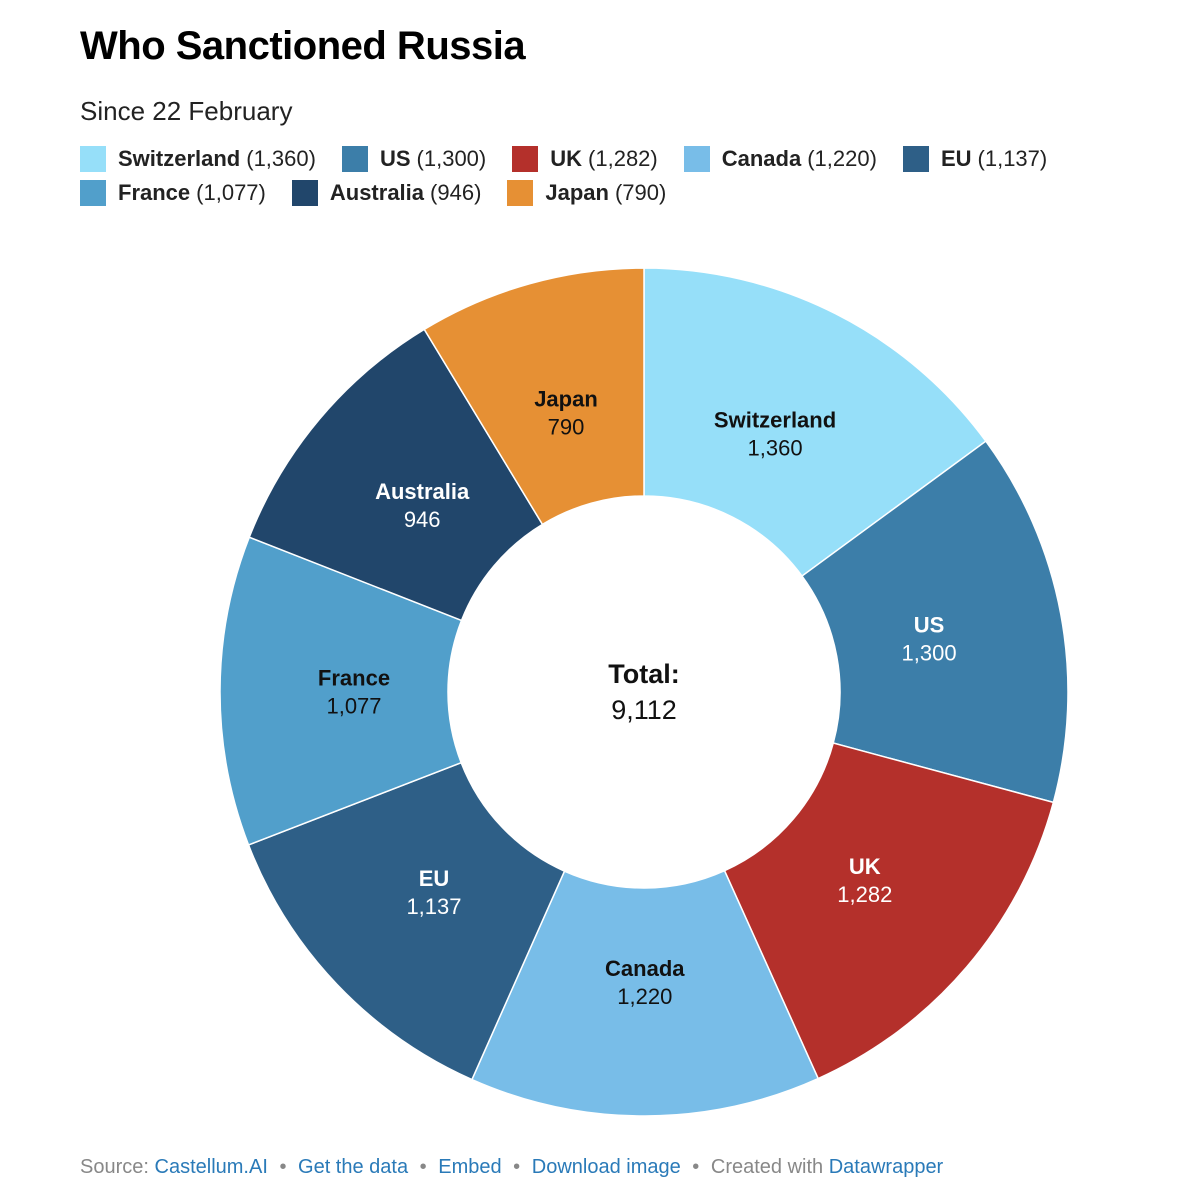 This screenshot has height=1200, width=1200. What do you see at coordinates (640, 192) in the screenshot?
I see `legend-value: (790)` at bounding box center [640, 192].